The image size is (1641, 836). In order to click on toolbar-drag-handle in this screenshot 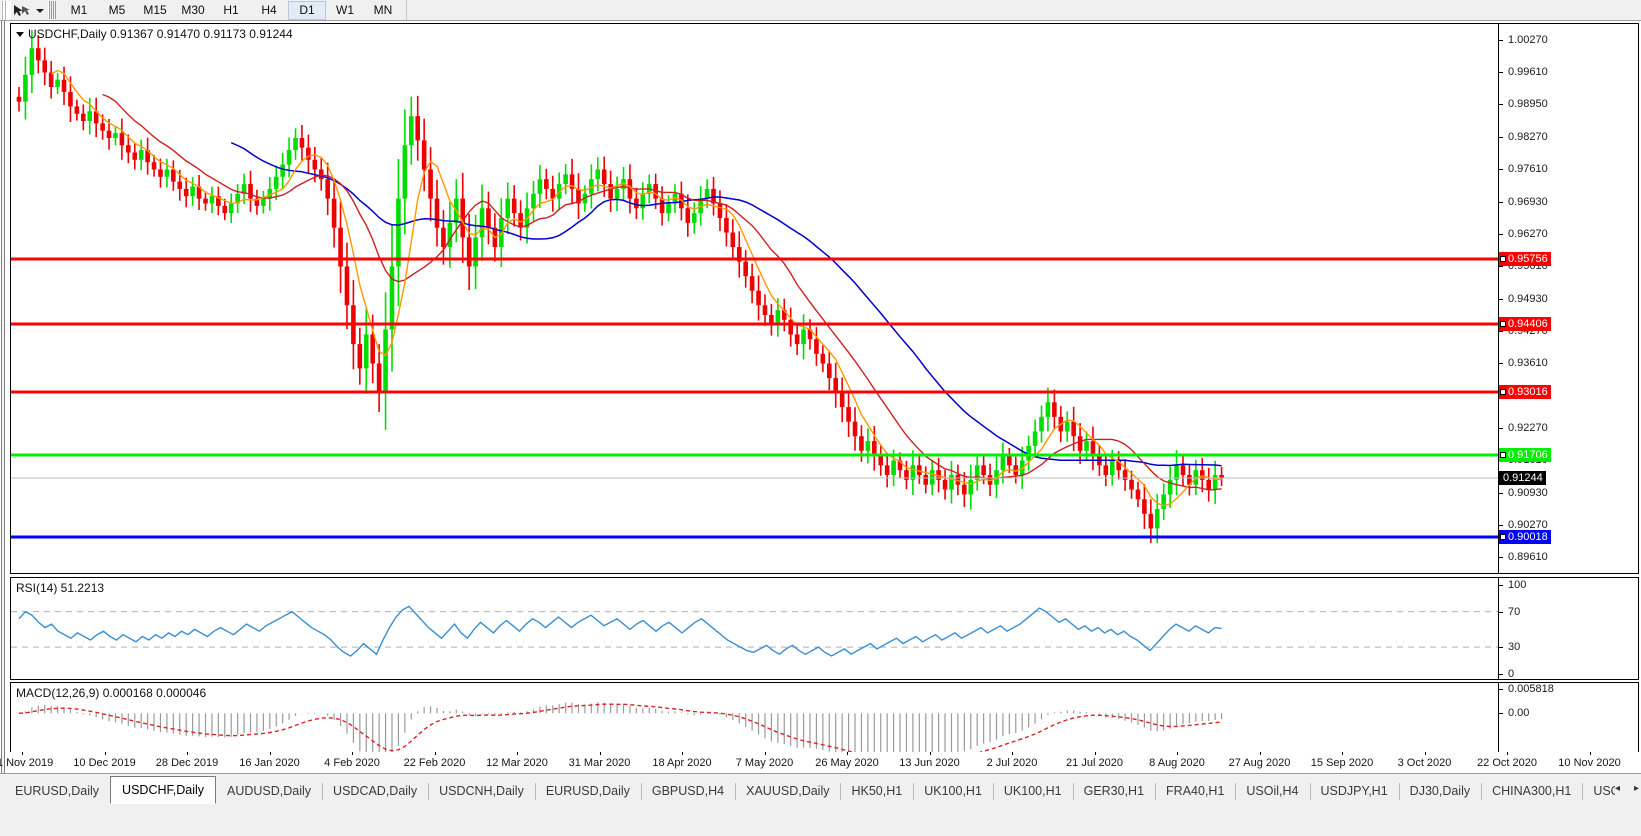, I will do `click(6, 10)`.